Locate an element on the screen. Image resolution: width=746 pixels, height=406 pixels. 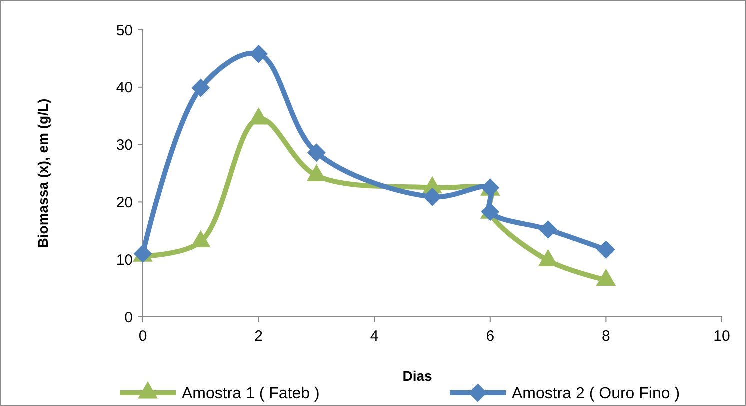
y-axis-title: Biomassa (x), em (g/L) is located at coordinates (43, 173).